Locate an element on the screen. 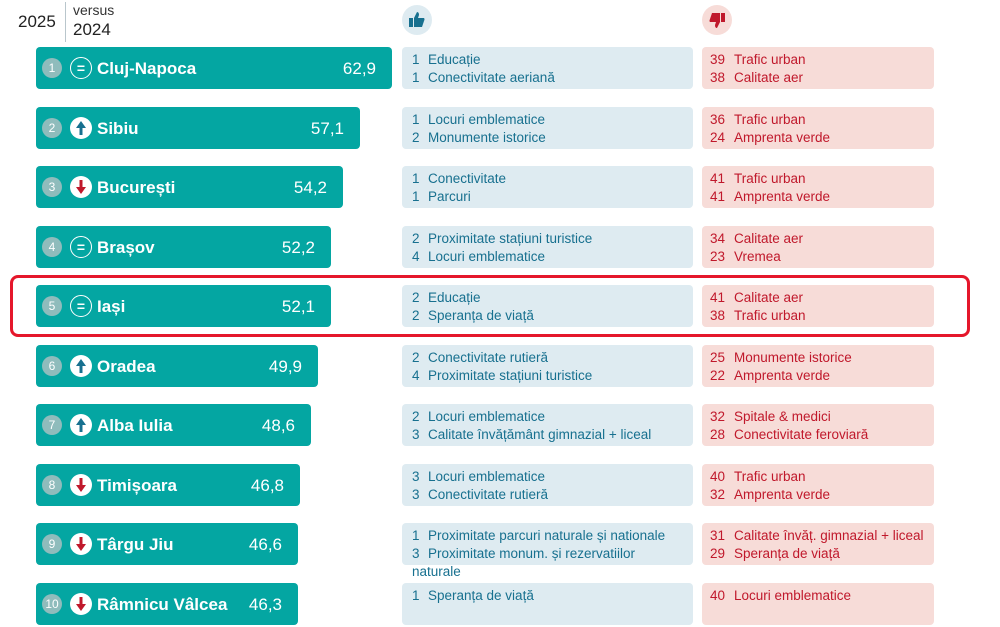 Image resolution: width=1000 pixels, height=627 pixels. pos-item: 3 Calitate învățământ gimnazial + liceal is located at coordinates (532, 434).